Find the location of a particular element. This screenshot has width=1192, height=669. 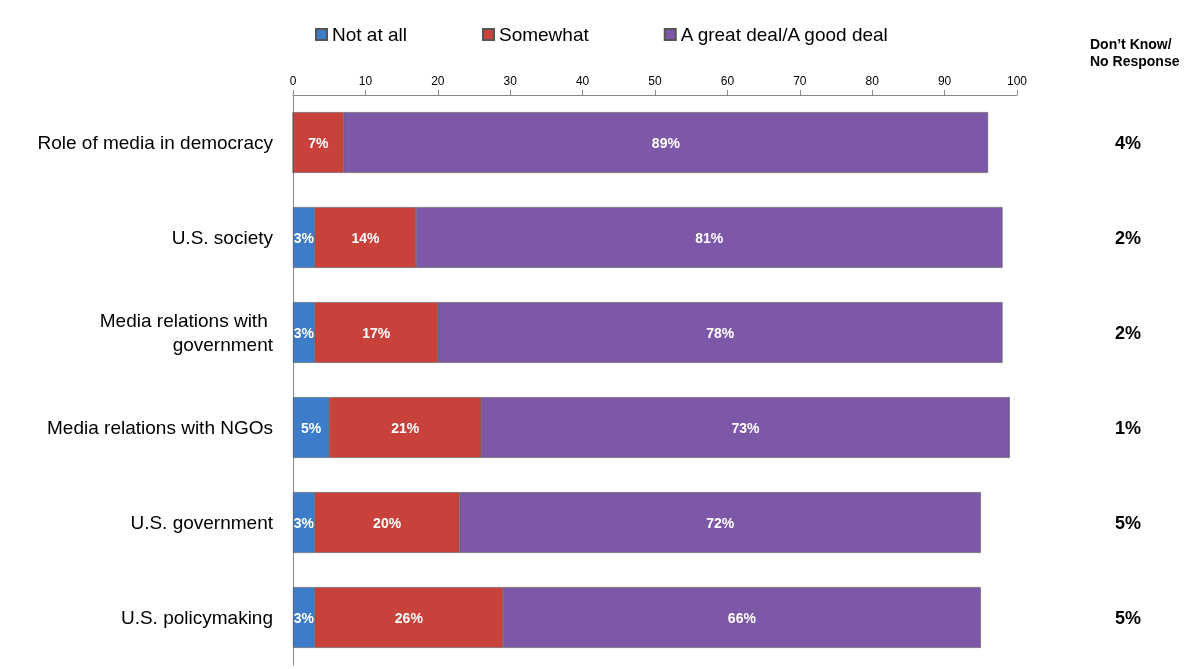

legend-label: A great deal/A good deal is located at coordinates (784, 34).